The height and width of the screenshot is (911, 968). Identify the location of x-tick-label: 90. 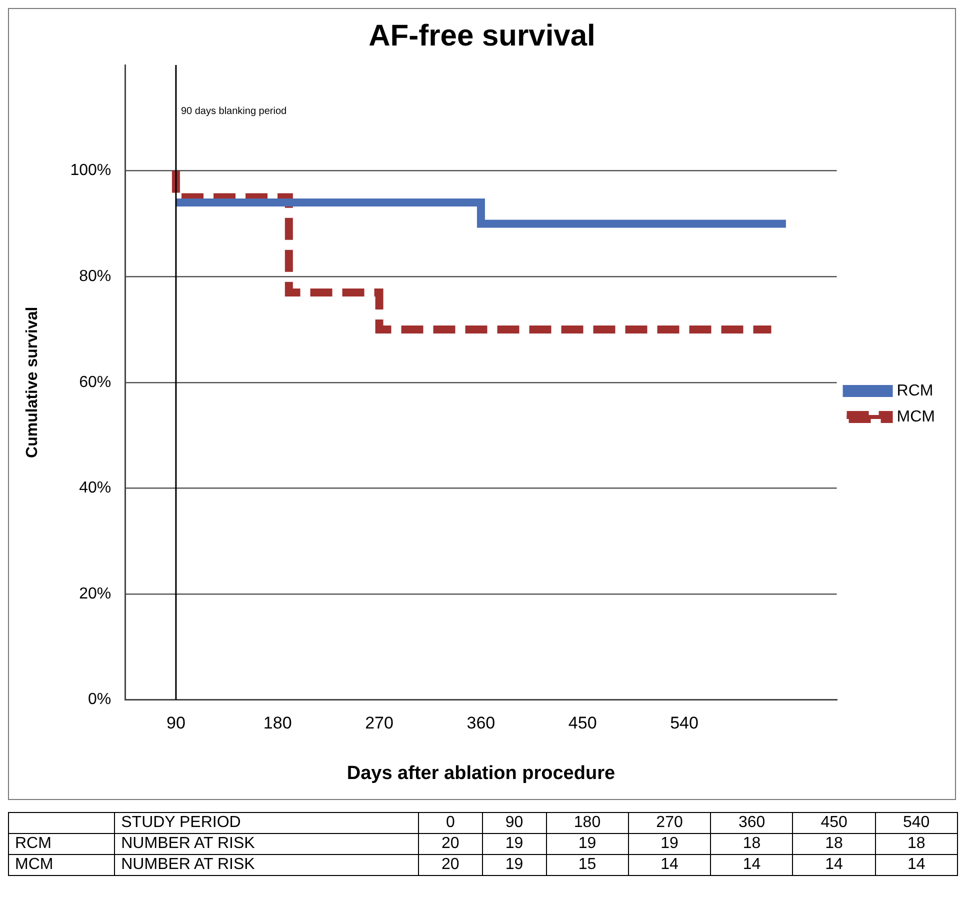
(176, 723).